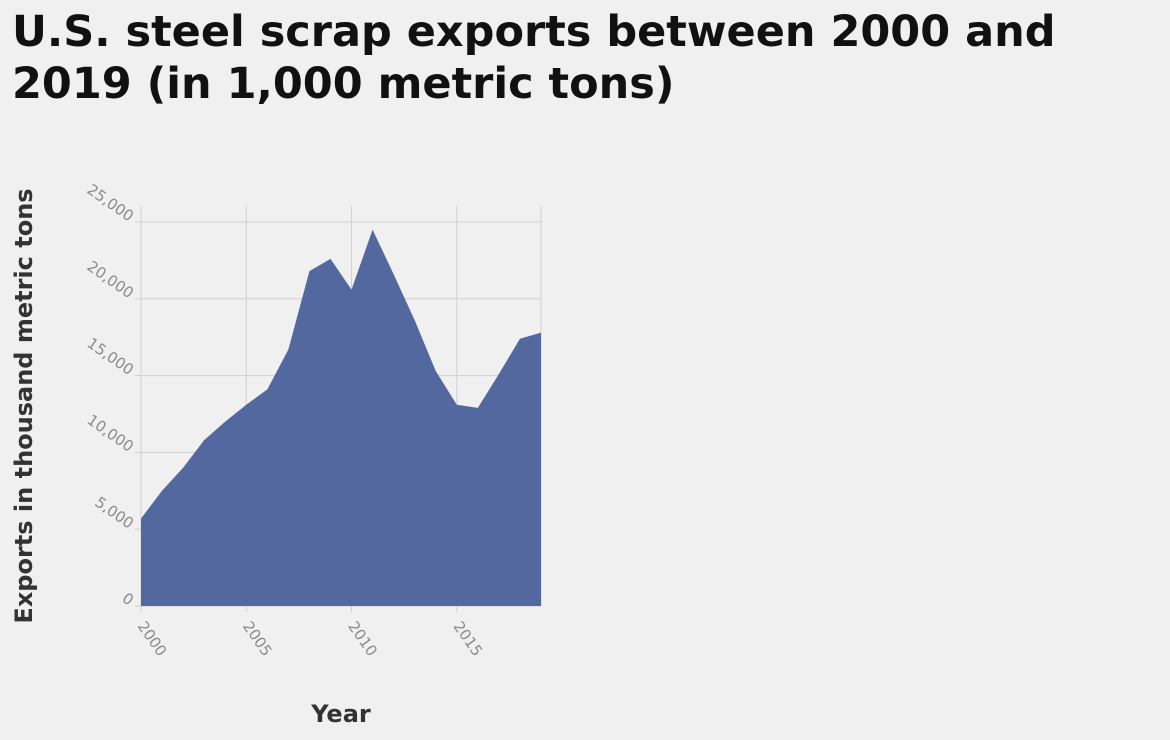  What do you see at coordinates (310, 639) in the screenshot?
I see `x-tick-labels: 2000 2005 2010 2015` at bounding box center [310, 639].